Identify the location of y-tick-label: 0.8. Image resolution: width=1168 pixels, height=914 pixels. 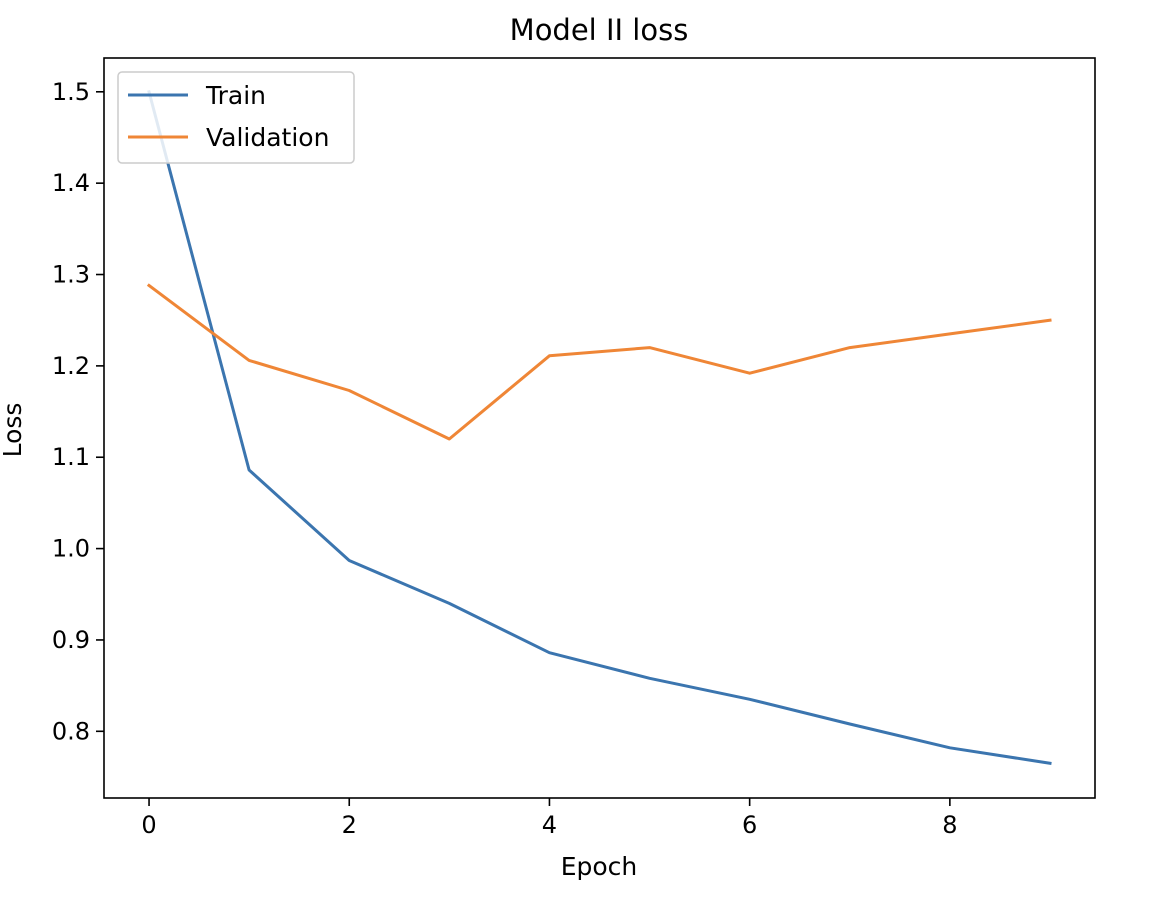
(71, 731).